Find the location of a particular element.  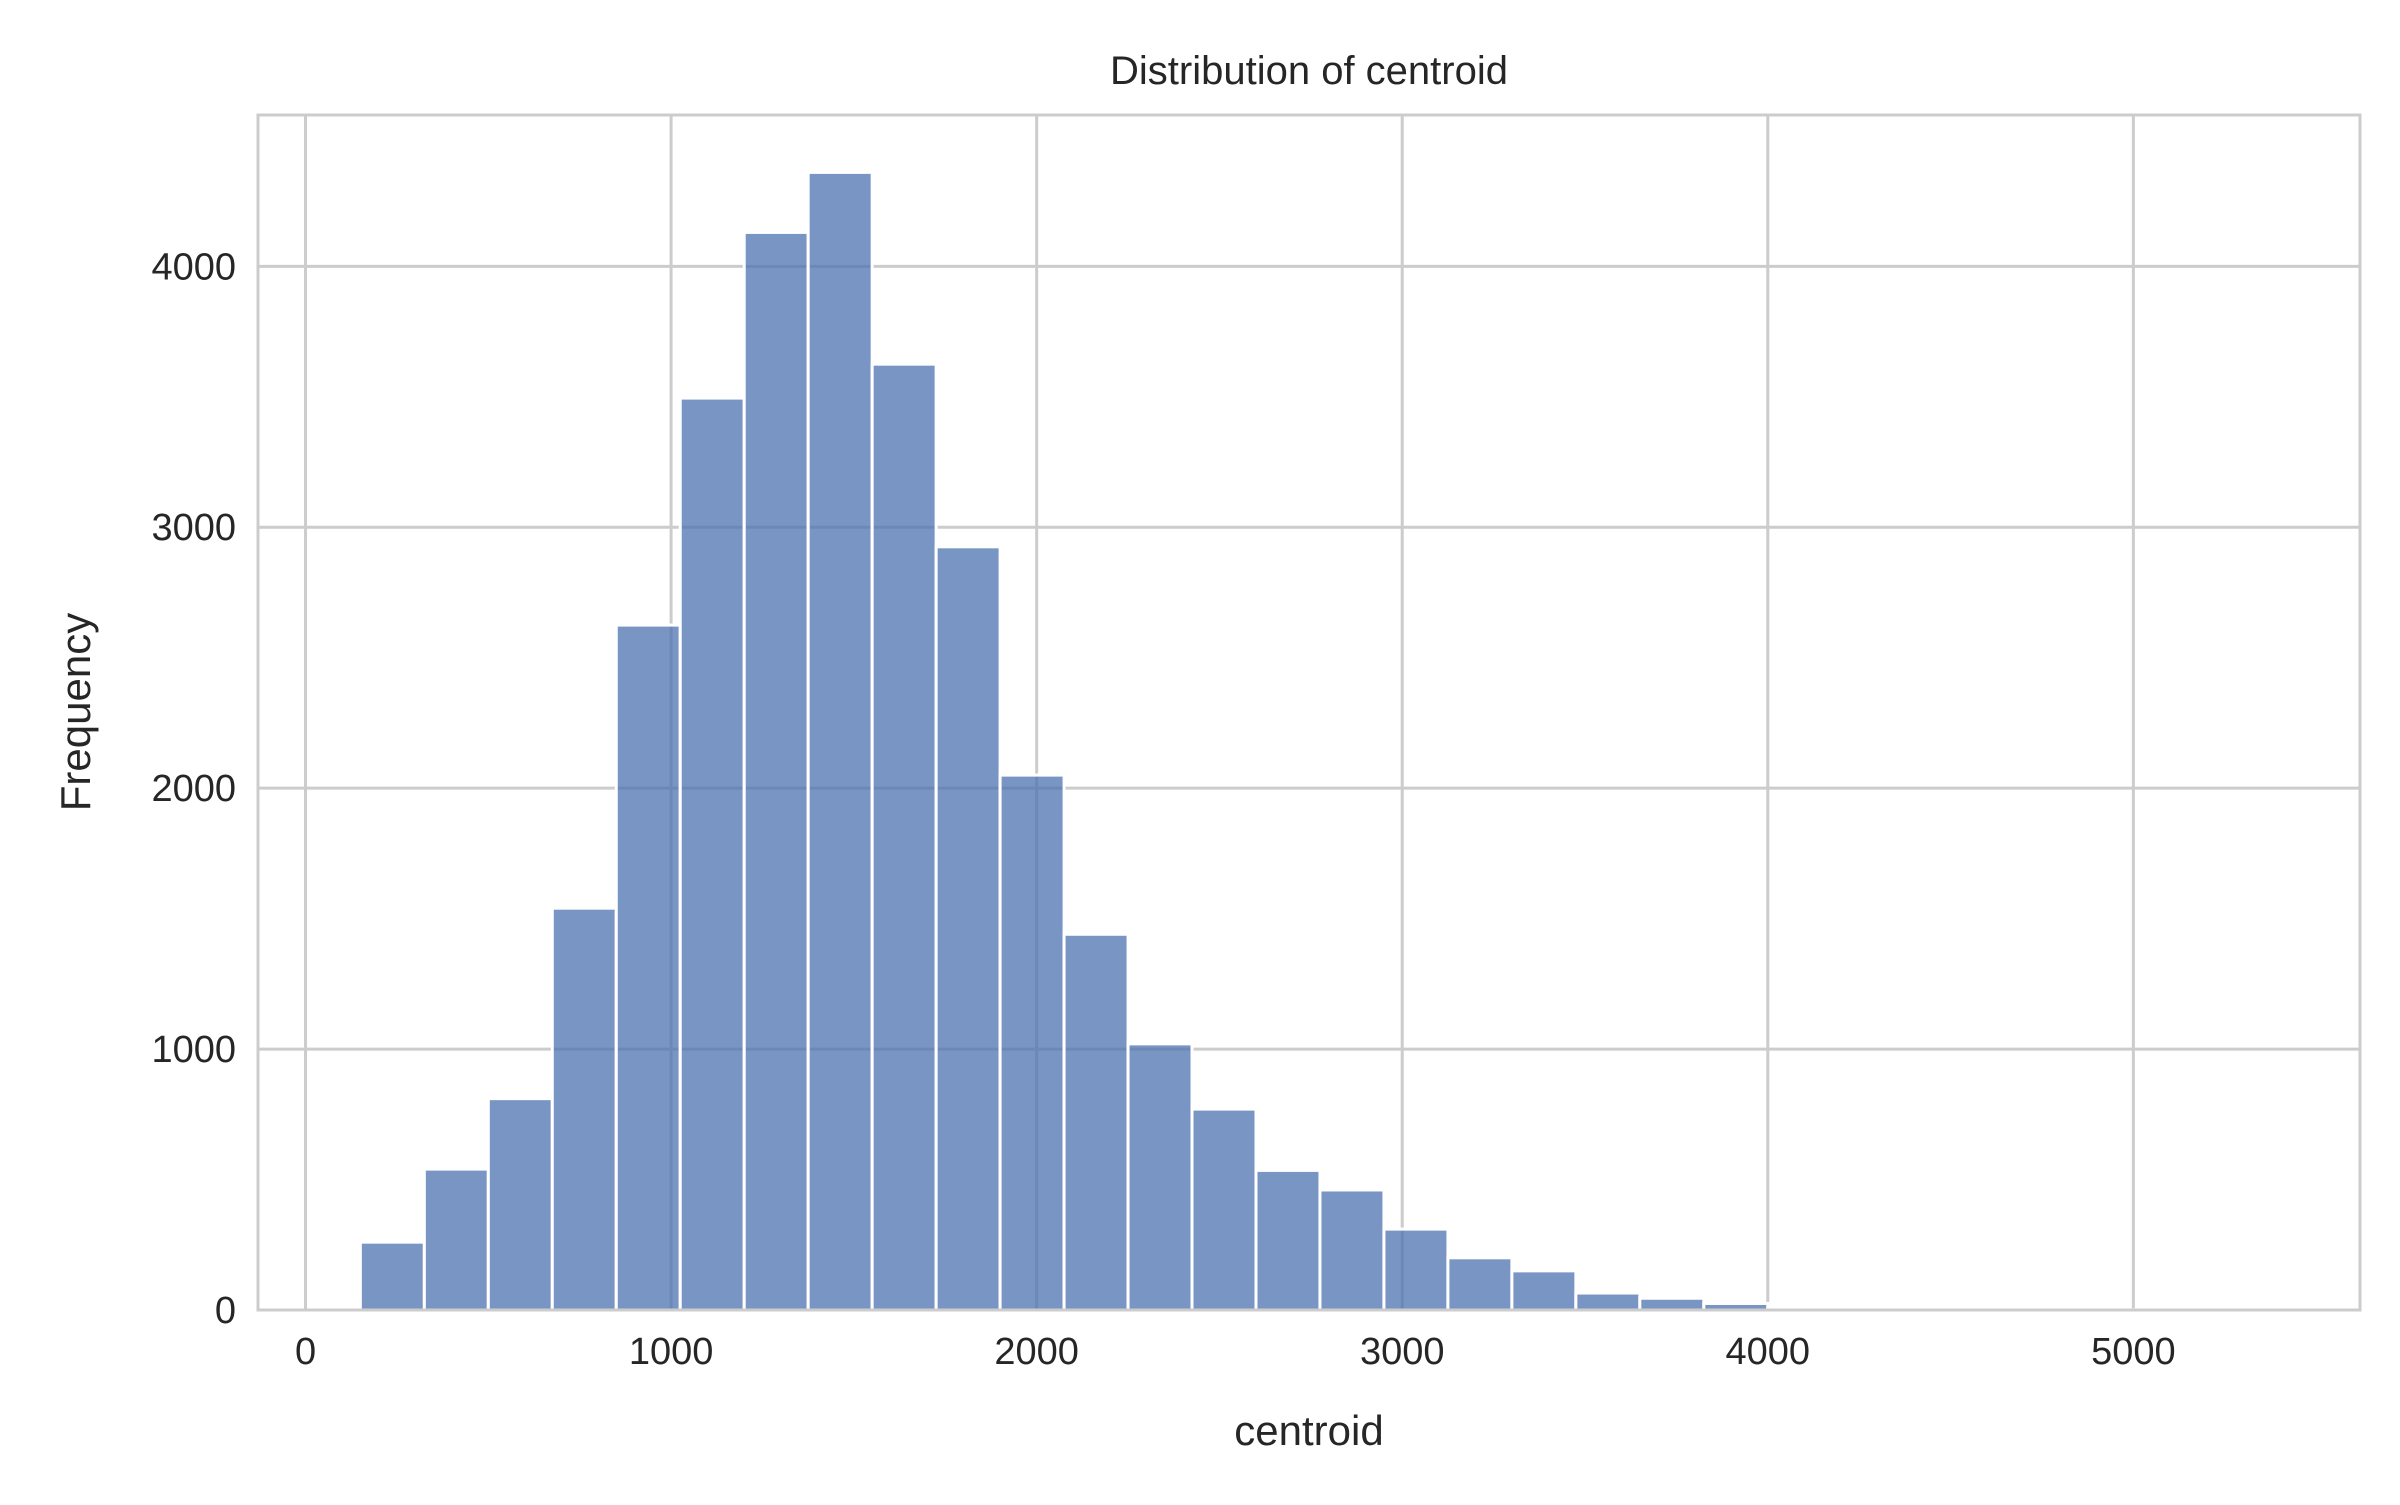

y-tick-label: 4000 is located at coordinates (193, 267).